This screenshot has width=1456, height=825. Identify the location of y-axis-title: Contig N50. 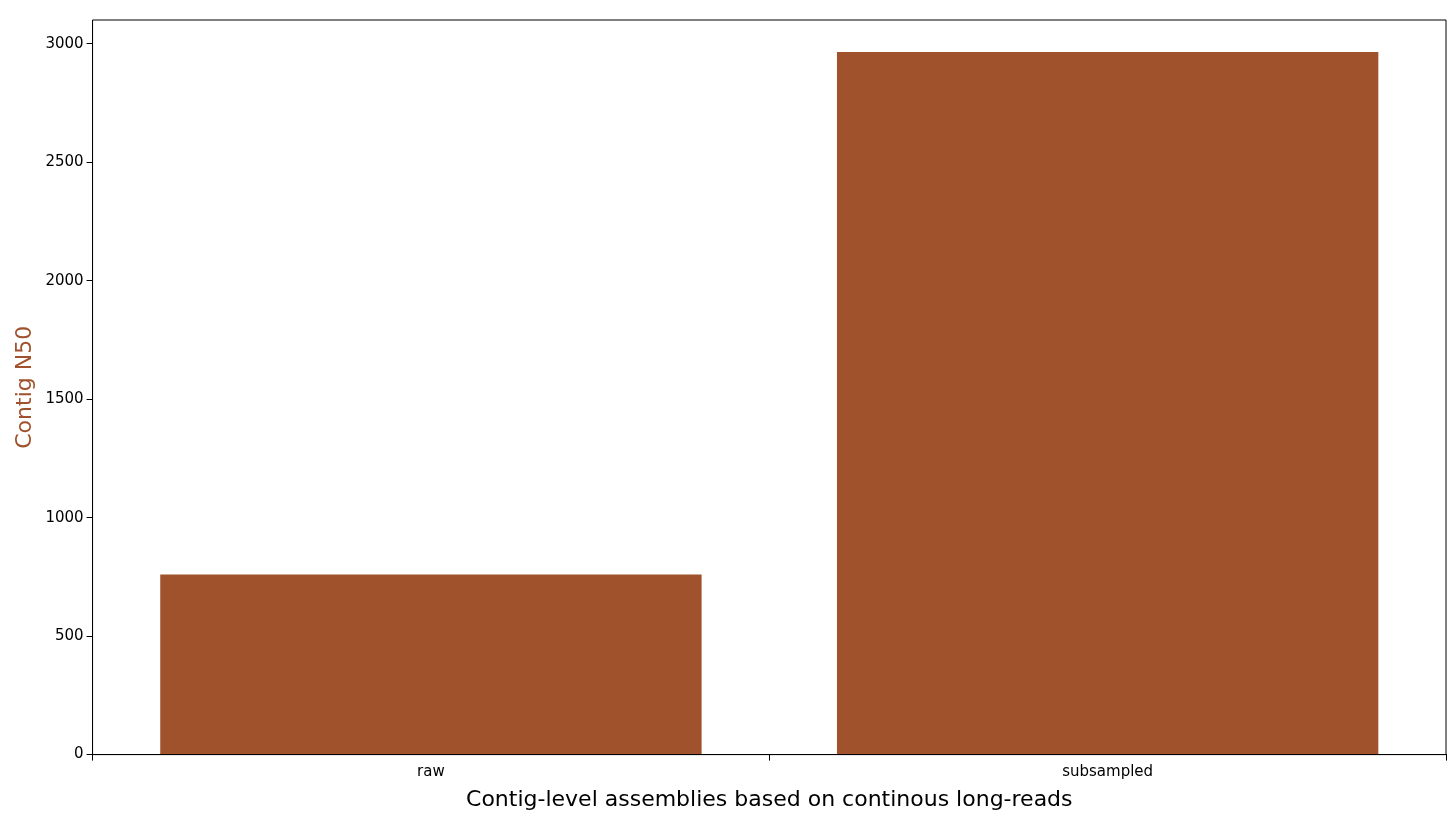
(23, 387).